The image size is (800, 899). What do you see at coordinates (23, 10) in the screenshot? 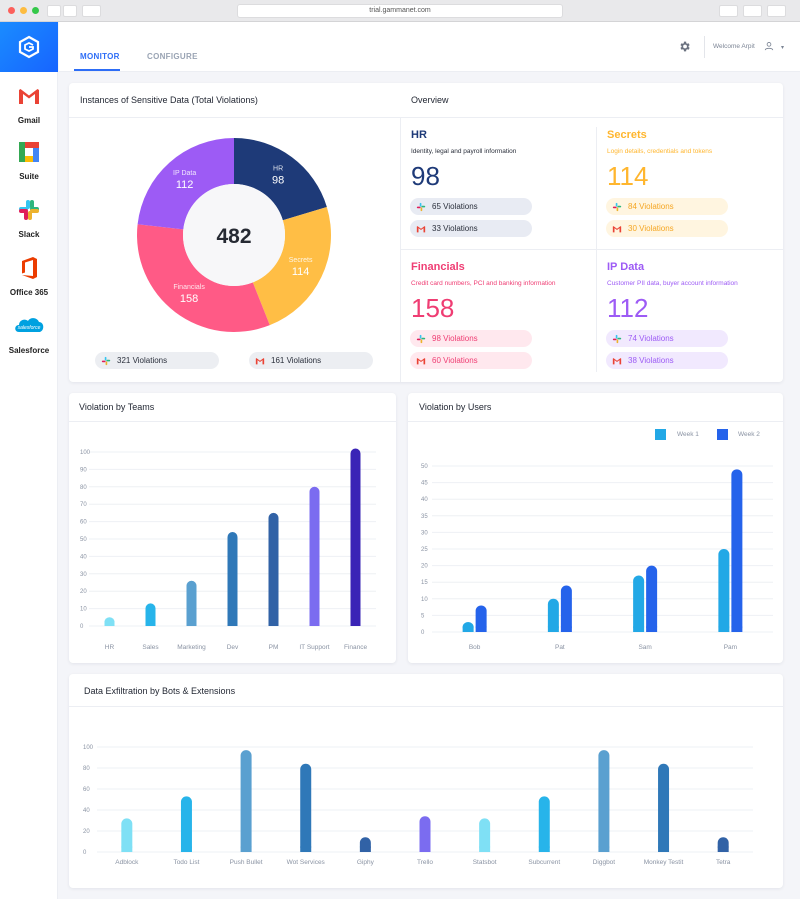
I see `minimize-window-icon` at bounding box center [23, 10].